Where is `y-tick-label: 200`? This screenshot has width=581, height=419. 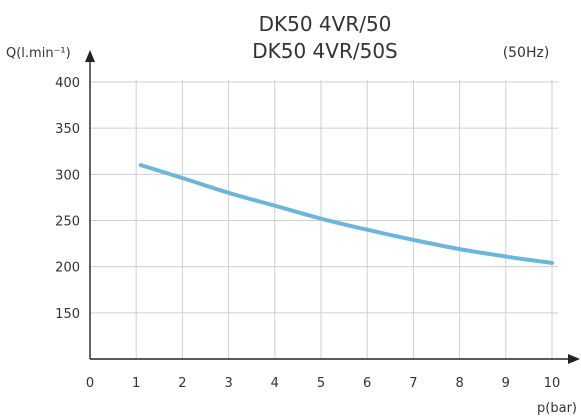
y-tick-label: 200 is located at coordinates (67, 268).